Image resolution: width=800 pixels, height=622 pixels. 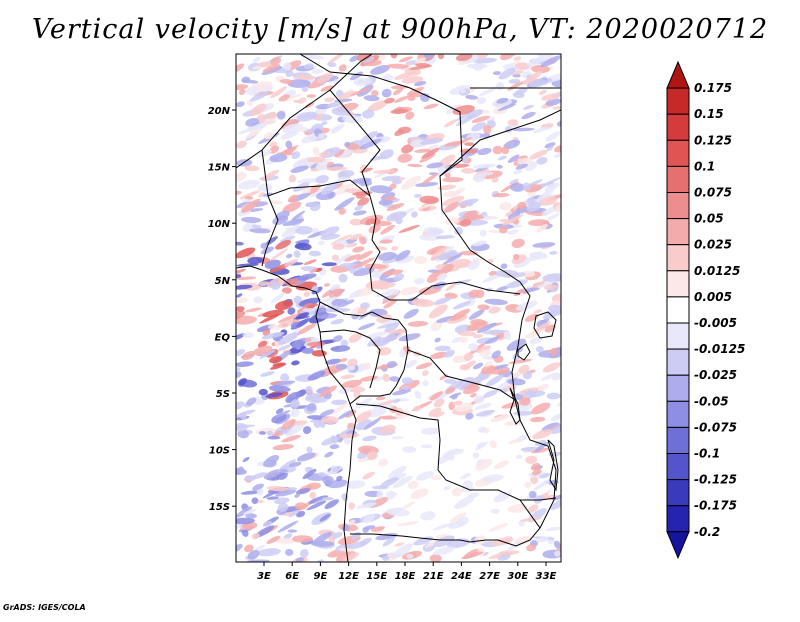 I want to click on lon-label: 12E, so click(x=348, y=576).